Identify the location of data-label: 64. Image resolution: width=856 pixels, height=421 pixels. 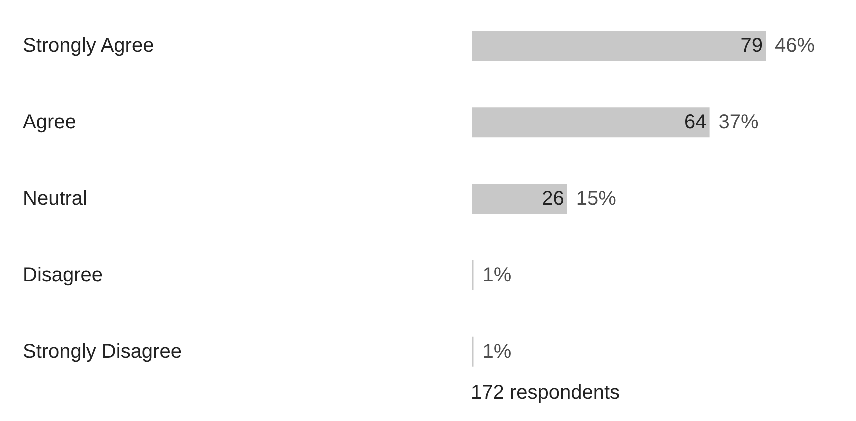
(695, 123).